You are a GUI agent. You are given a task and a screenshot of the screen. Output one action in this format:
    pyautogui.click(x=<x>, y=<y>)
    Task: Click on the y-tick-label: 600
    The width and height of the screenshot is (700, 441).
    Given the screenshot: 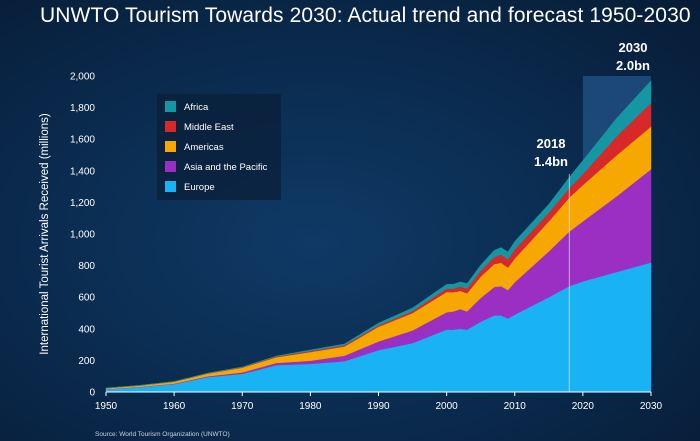 What is the action you would take?
    pyautogui.click(x=86, y=298)
    